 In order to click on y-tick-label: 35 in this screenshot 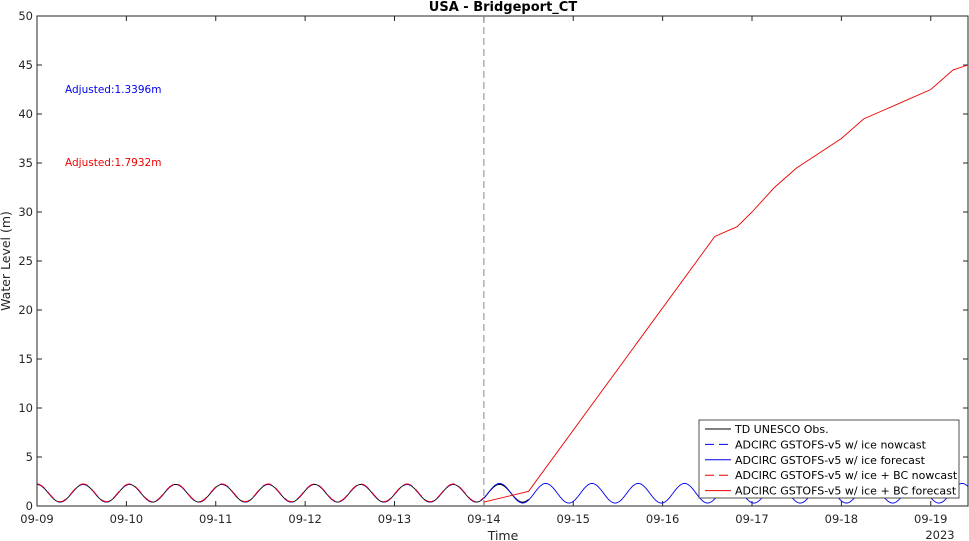, I will do `click(25, 163)`.